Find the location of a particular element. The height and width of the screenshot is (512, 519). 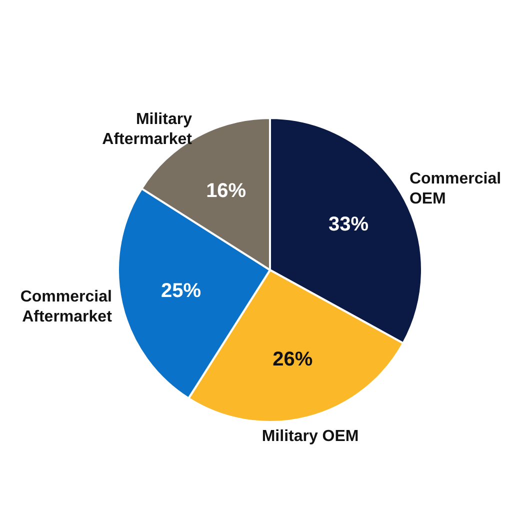

data-label: 26% is located at coordinates (292, 359).